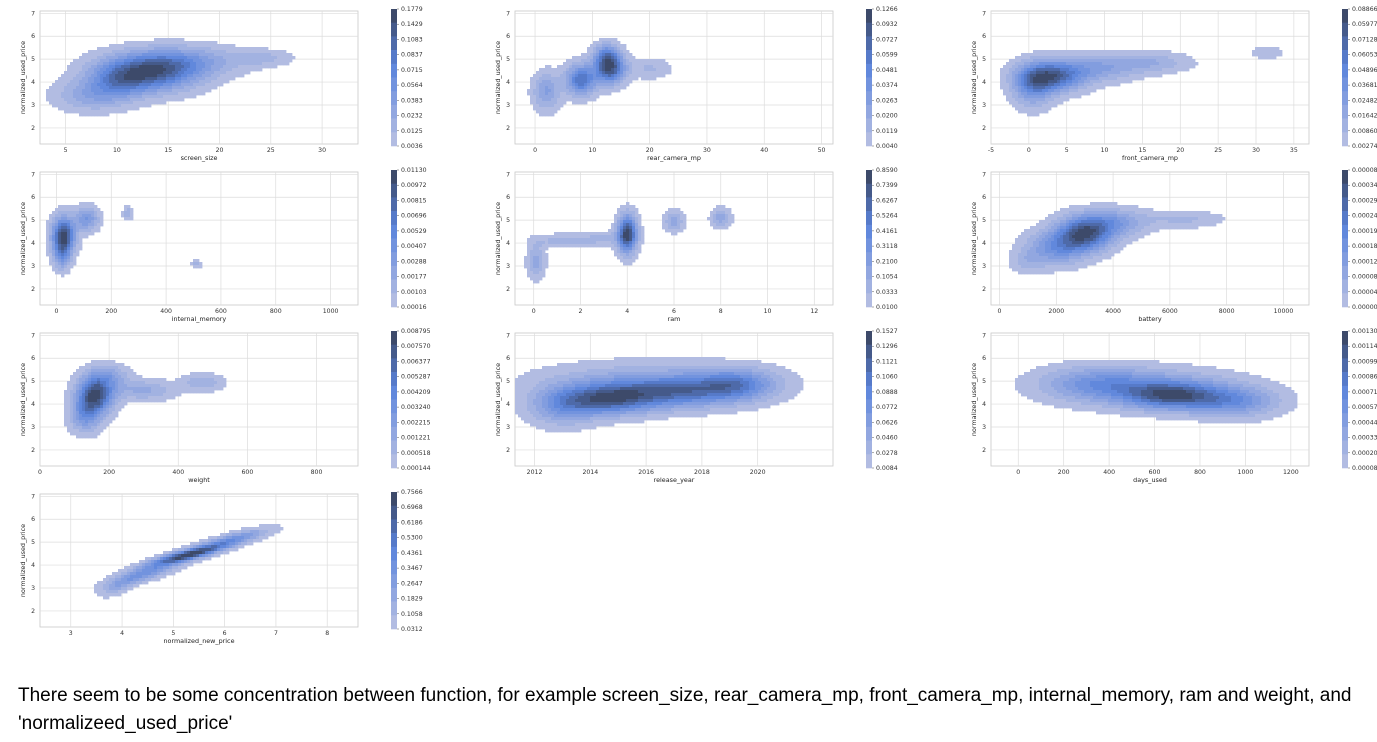 This screenshot has height=742, width=1377. I want to click on x-tick-label: 8, so click(721, 311).